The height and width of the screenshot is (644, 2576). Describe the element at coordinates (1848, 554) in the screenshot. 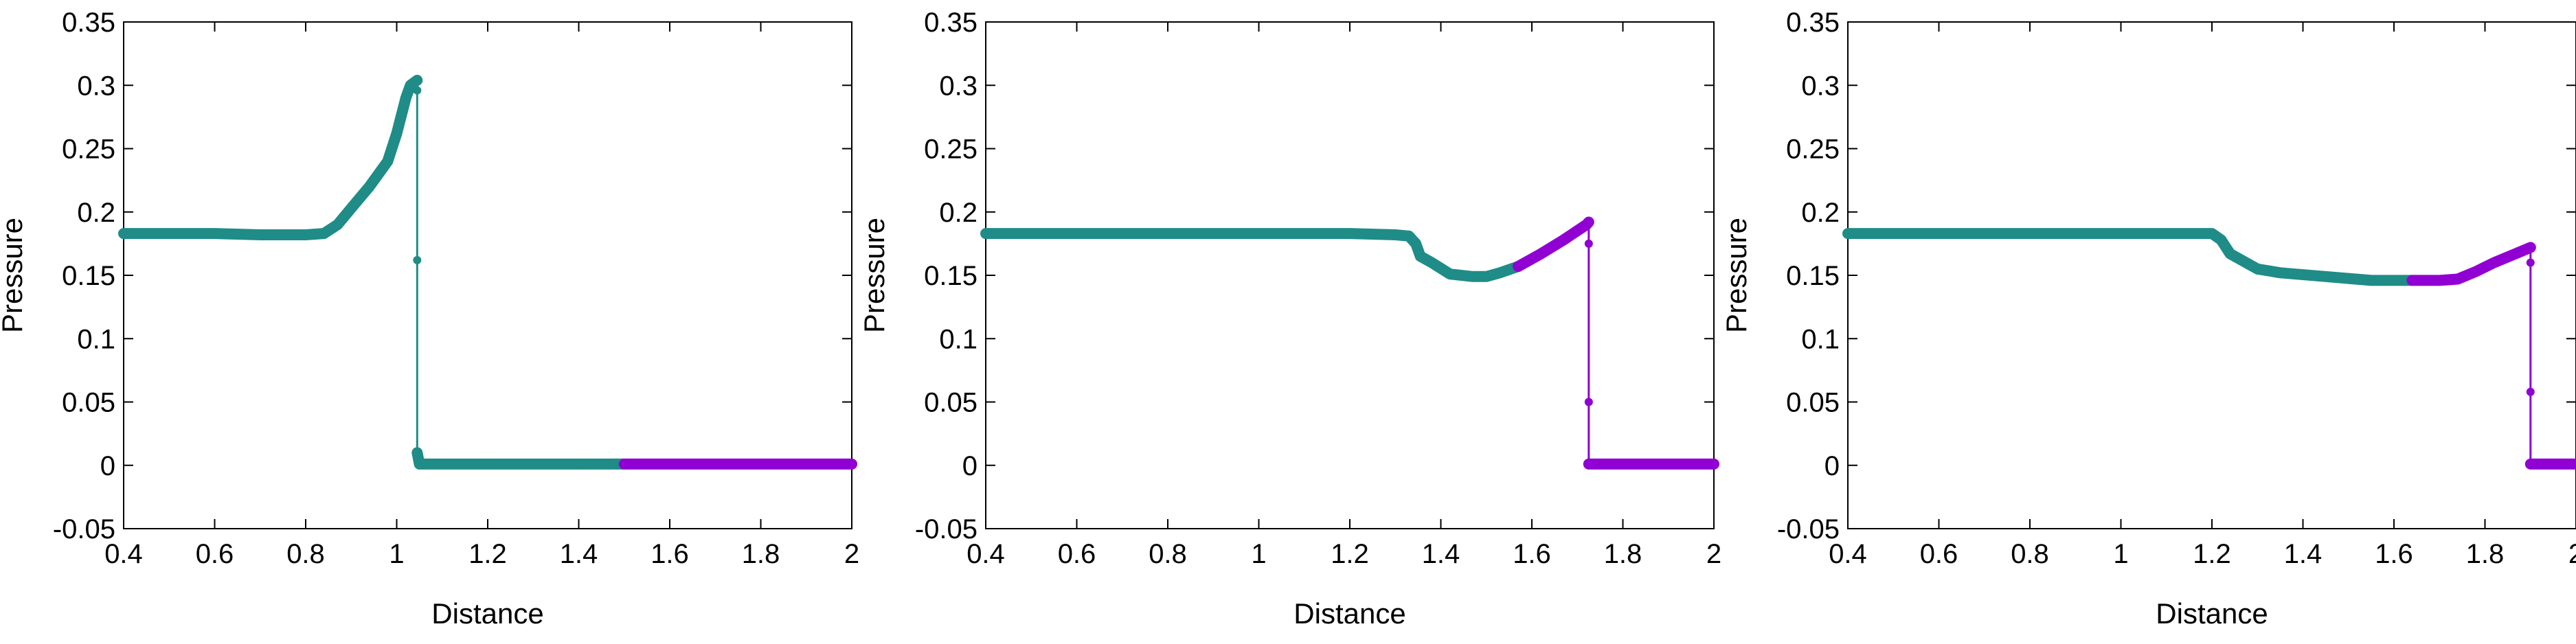

I see `x-tick-label: 0.4` at that location.